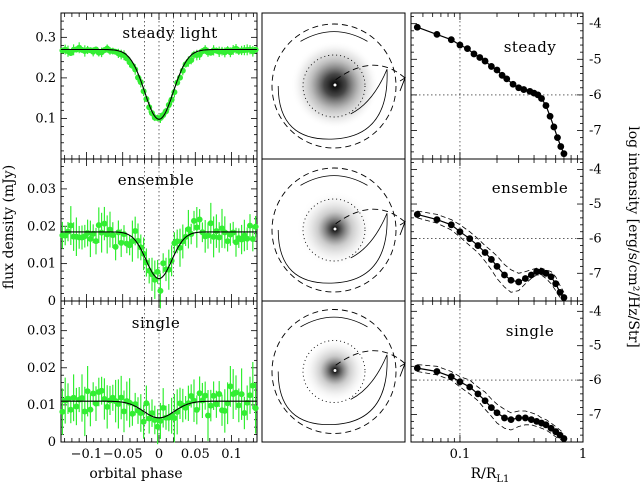  I want to click on right-x-axis-label-main: R/R, so click(484, 474).